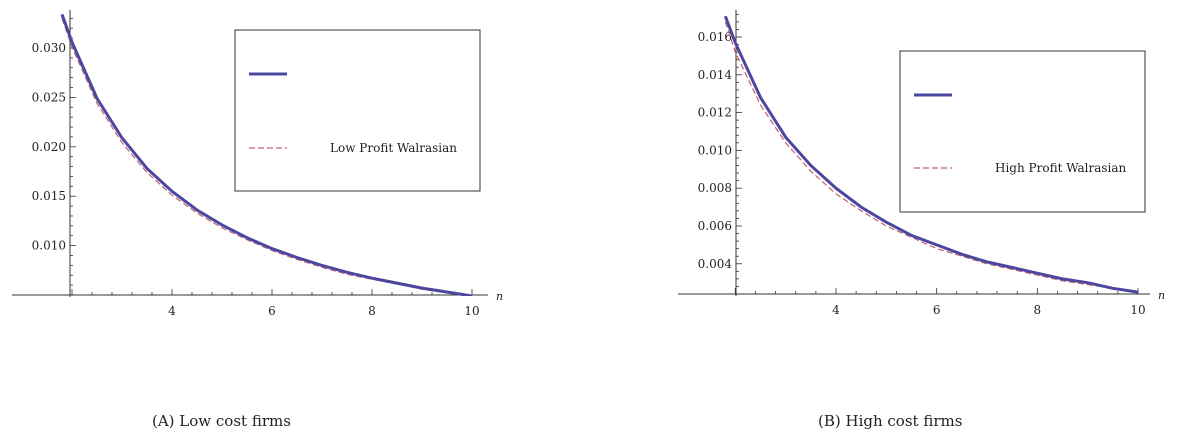  Describe the element at coordinates (715, 113) in the screenshot. I see `y-tick-label-0.012: 0.012` at that location.